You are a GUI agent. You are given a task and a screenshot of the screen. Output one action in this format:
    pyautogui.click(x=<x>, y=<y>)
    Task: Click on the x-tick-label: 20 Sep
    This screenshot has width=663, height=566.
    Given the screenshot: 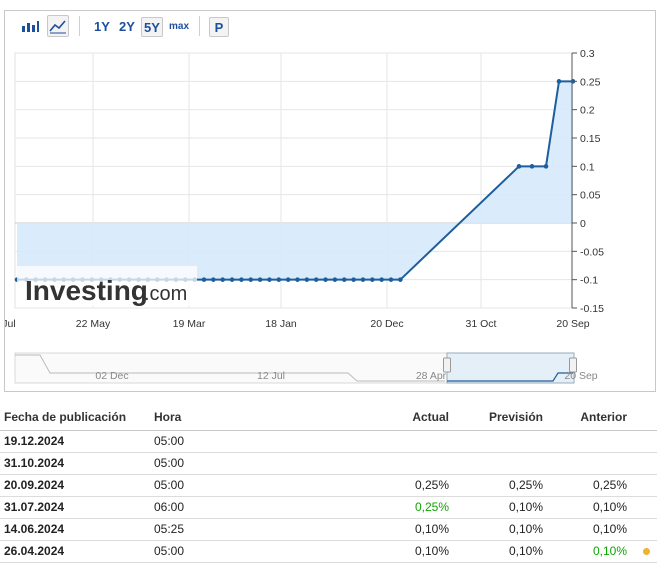 What is the action you would take?
    pyautogui.click(x=572, y=324)
    